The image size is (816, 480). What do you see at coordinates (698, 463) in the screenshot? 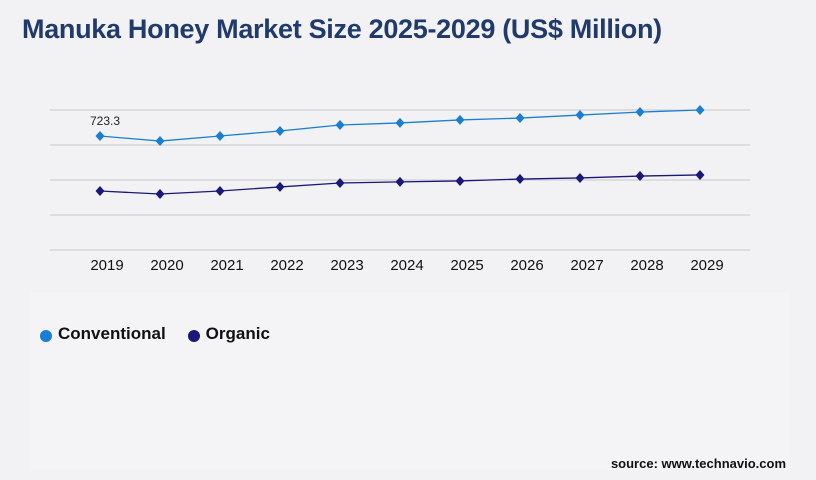
I see `source-credit: source: www.technavio.com` at bounding box center [698, 463].